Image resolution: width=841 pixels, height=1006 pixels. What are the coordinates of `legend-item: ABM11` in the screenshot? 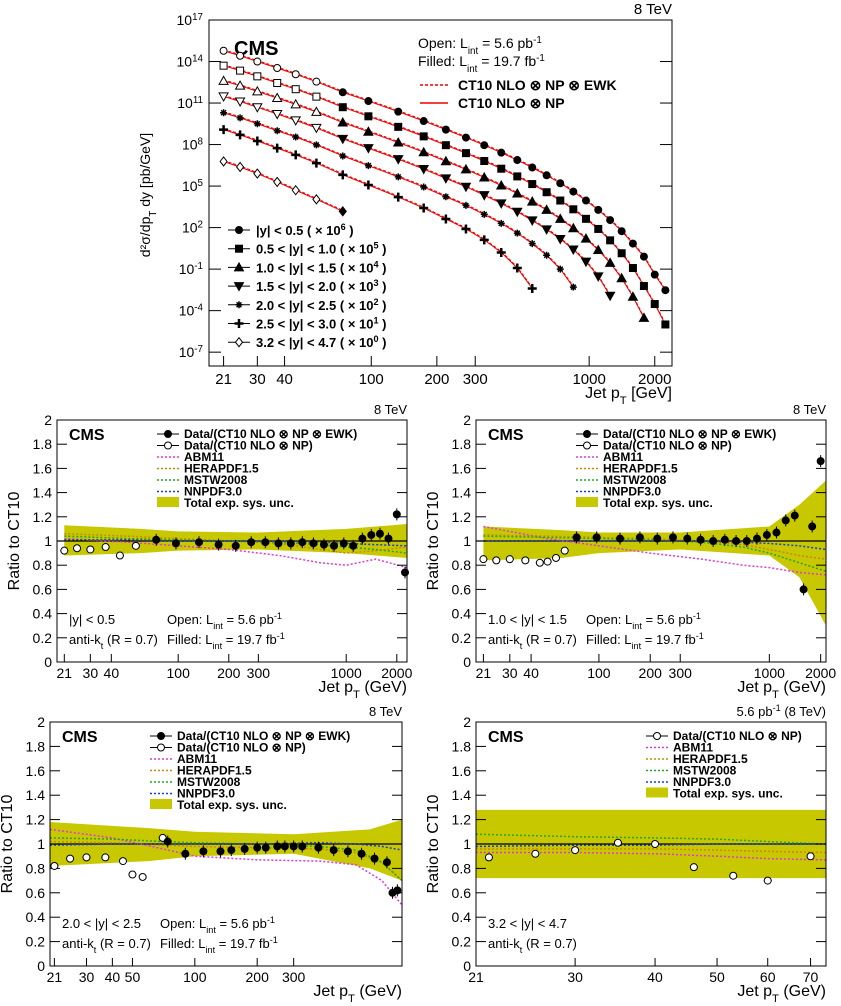 It's located at (183, 759).